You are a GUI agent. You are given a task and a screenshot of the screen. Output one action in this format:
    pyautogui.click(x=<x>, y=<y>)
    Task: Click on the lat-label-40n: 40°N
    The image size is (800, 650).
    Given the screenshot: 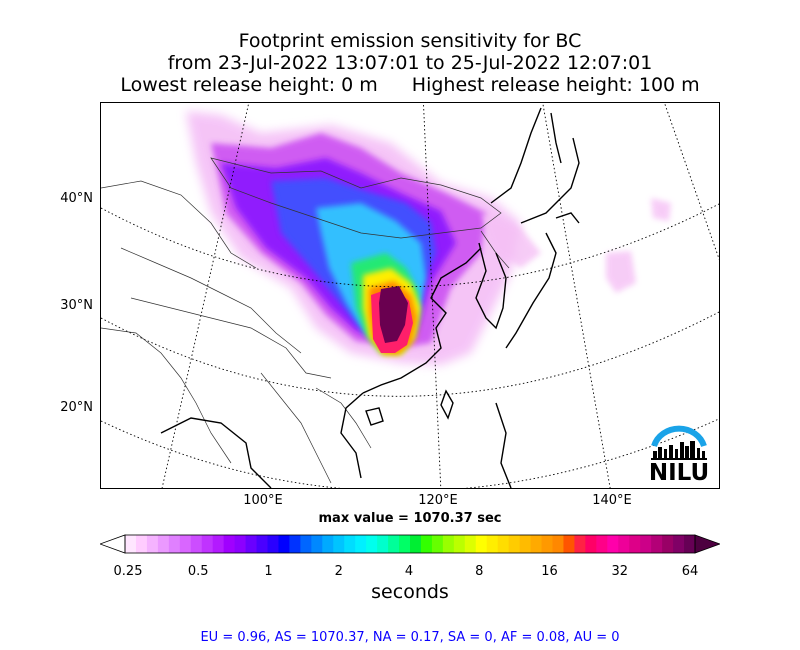 What is the action you would take?
    pyautogui.click(x=76, y=198)
    